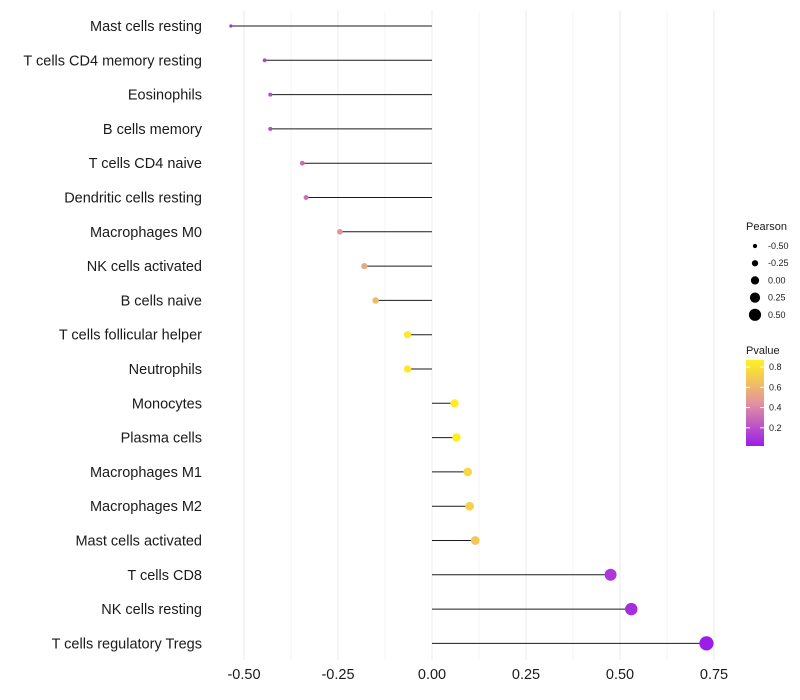  I want to click on x-tick-label: -0.25, so click(337, 675).